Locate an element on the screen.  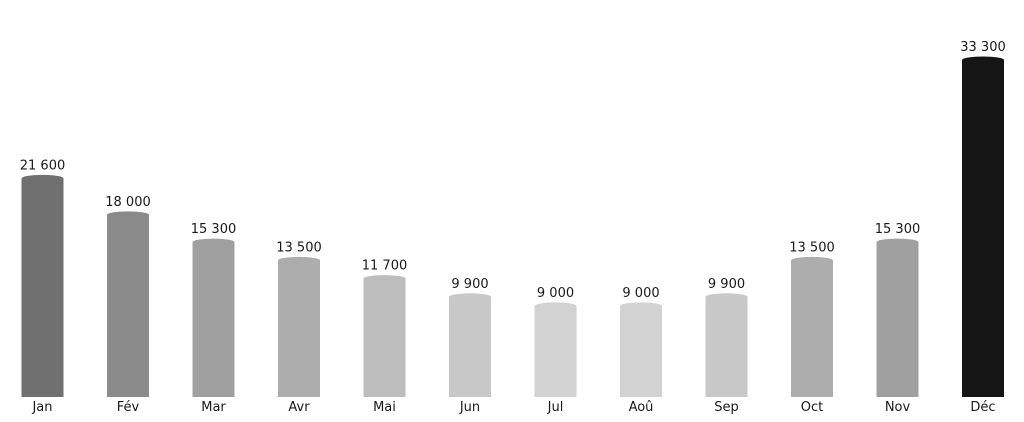
bar-jan is located at coordinates (42, 285).